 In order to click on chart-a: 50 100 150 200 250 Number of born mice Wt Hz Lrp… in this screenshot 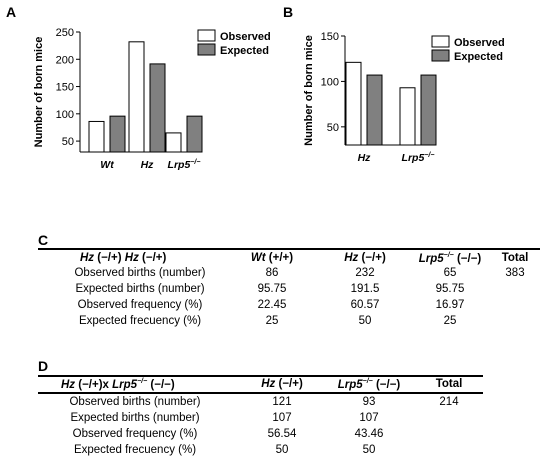, I will do `click(152, 99)`.